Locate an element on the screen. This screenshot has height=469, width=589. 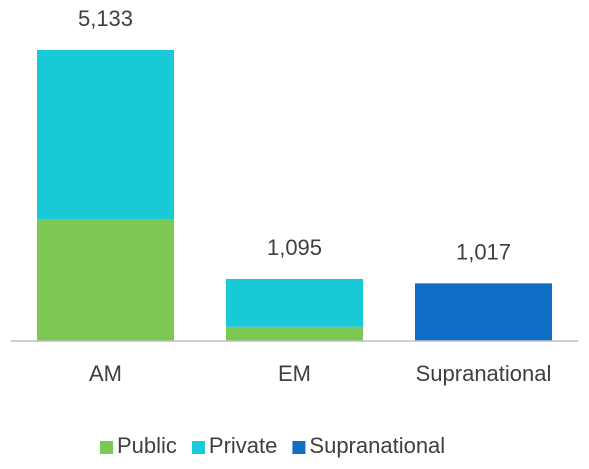
total-label-supranational: 1,017 is located at coordinates (483, 251).